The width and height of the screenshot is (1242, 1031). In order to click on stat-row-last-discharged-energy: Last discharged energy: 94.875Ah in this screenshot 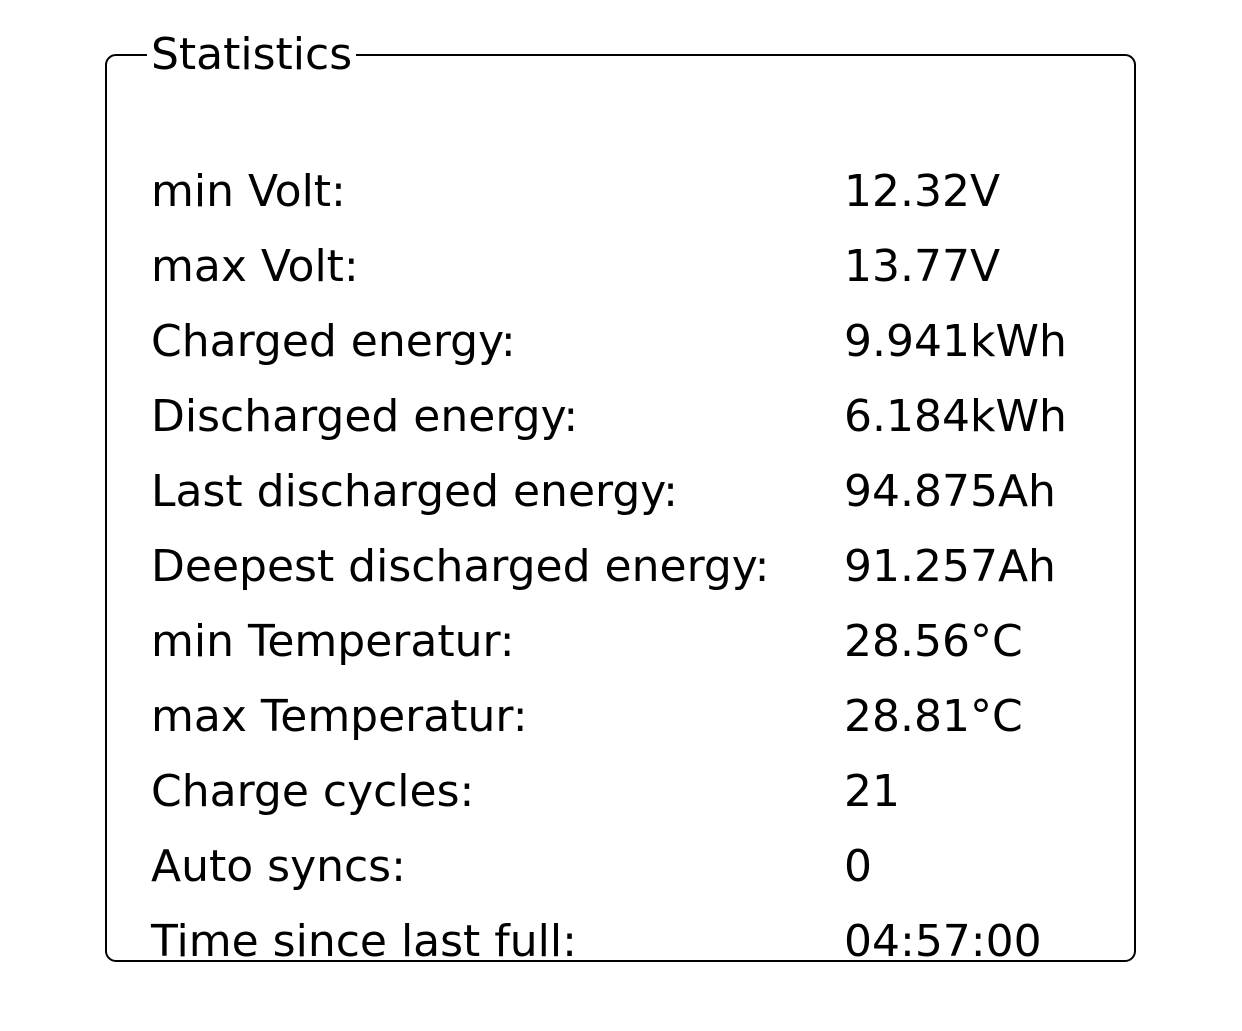, I will do `click(637, 491)`.